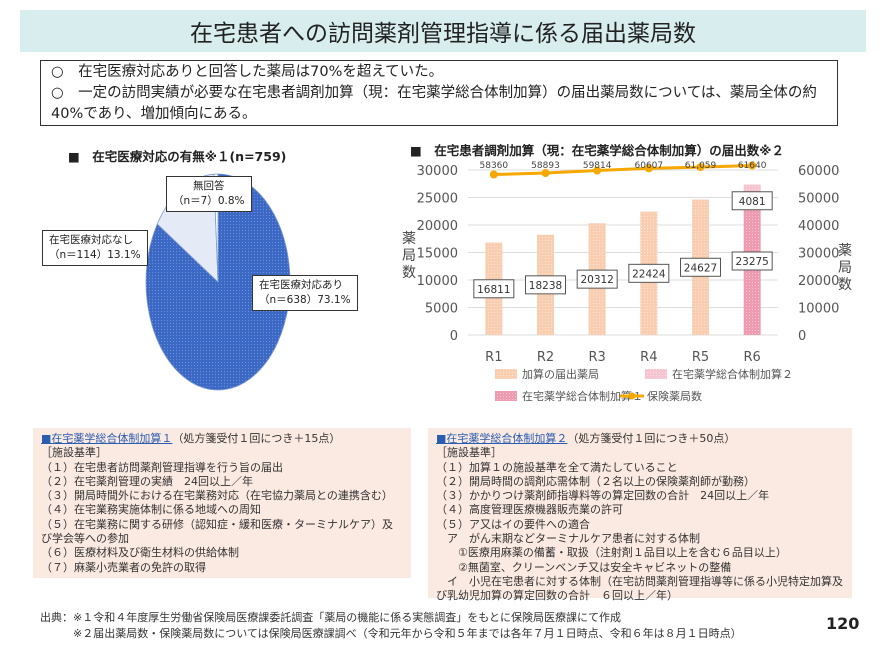 The height and width of the screenshot is (664, 886). I want to click on line-value-label: 61,059, so click(701, 166).